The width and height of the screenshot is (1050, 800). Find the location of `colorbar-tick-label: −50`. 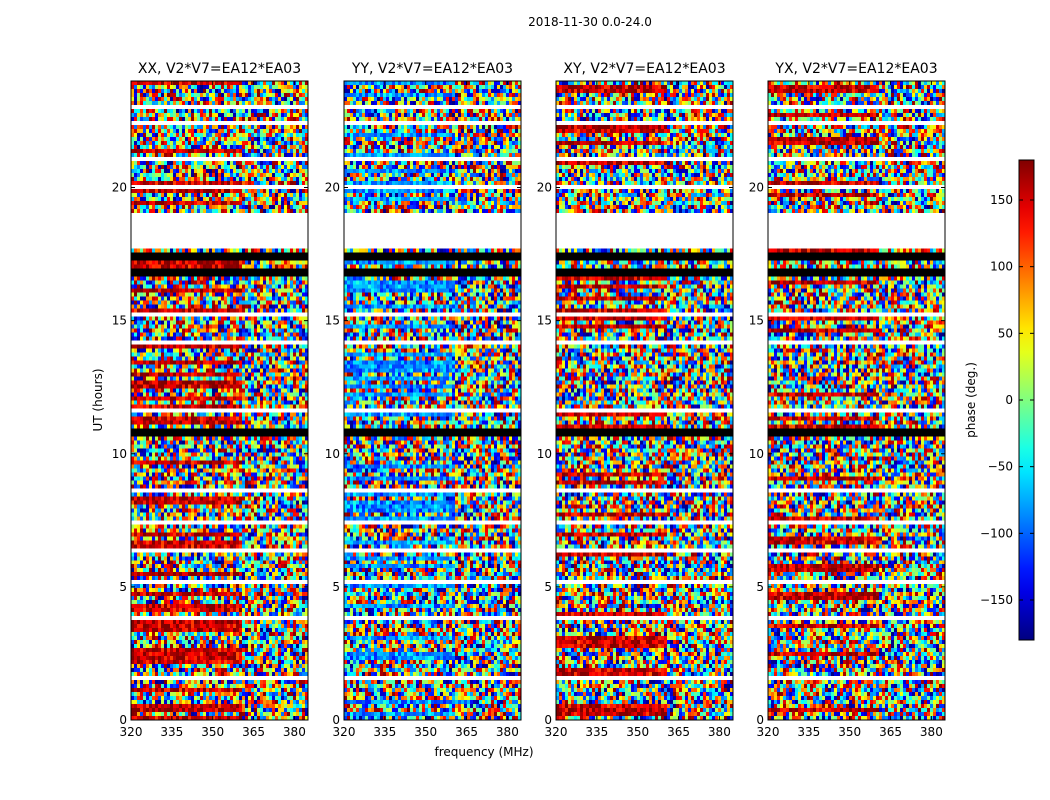

colorbar-tick-label: −50 is located at coordinates (1000, 467).